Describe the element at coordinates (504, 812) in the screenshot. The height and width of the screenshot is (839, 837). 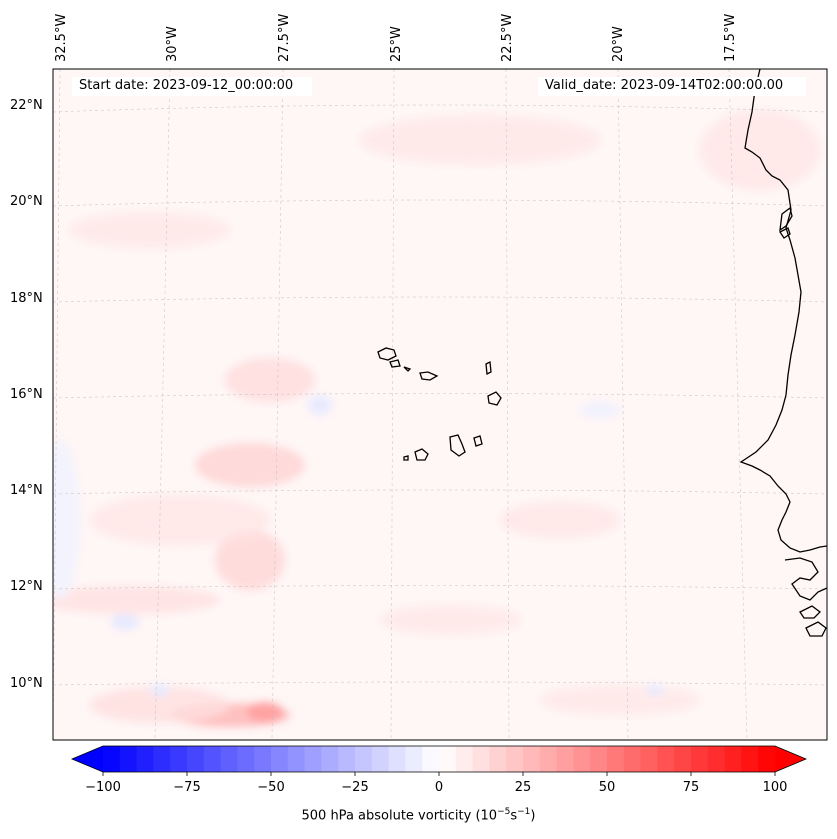
I see `colorbar-label-exponent: −5` at that location.